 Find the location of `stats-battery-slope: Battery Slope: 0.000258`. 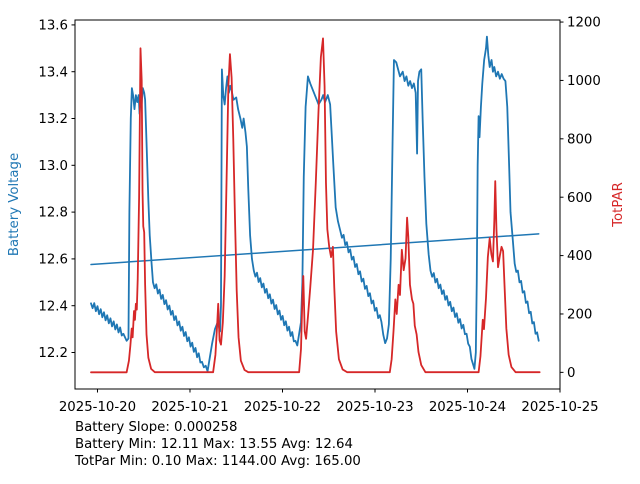

stats-battery-slope: Battery Slope: 0.000258 is located at coordinates (156, 427).